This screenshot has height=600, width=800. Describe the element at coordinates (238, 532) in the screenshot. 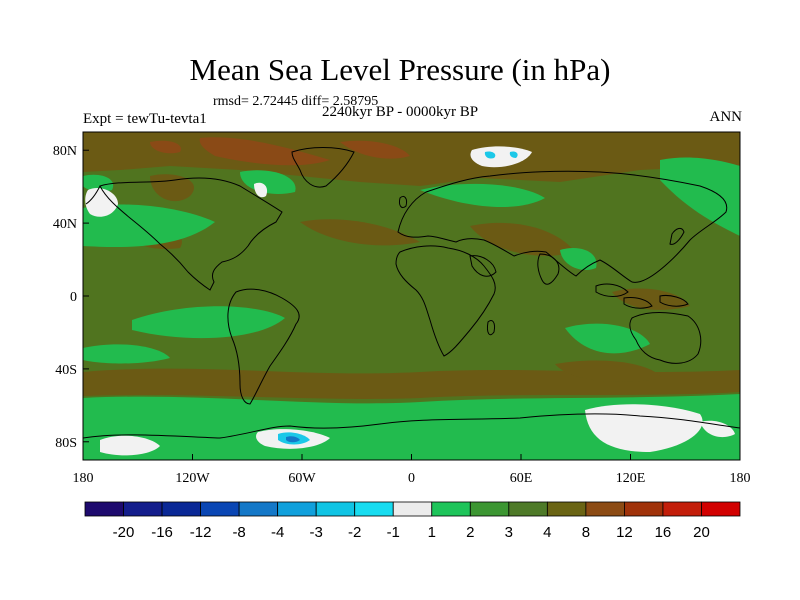

I see `colorbar-label: -8` at that location.